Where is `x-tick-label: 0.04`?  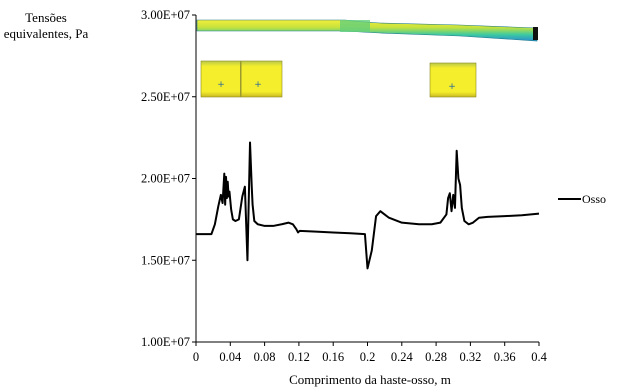
x-tick-label: 0.04 is located at coordinates (230, 357).